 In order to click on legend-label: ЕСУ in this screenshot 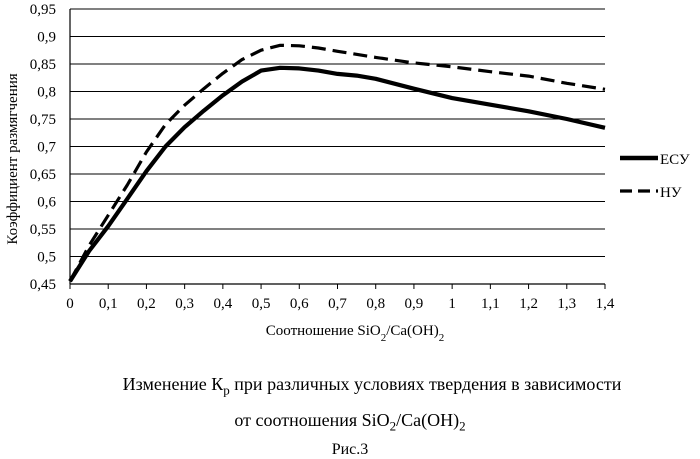, I will do `click(675, 160)`.